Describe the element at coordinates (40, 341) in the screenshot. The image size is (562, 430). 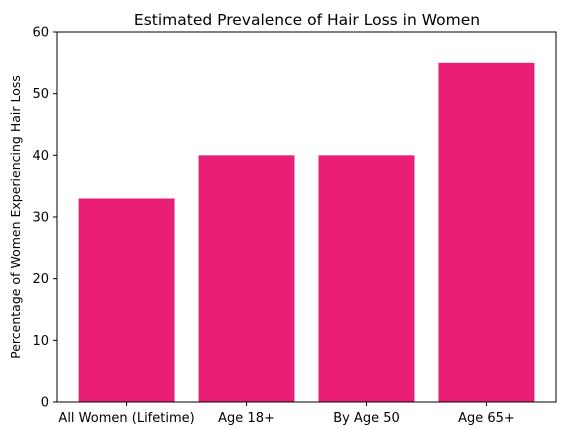
I see `y-tick-label-1: 10` at that location.